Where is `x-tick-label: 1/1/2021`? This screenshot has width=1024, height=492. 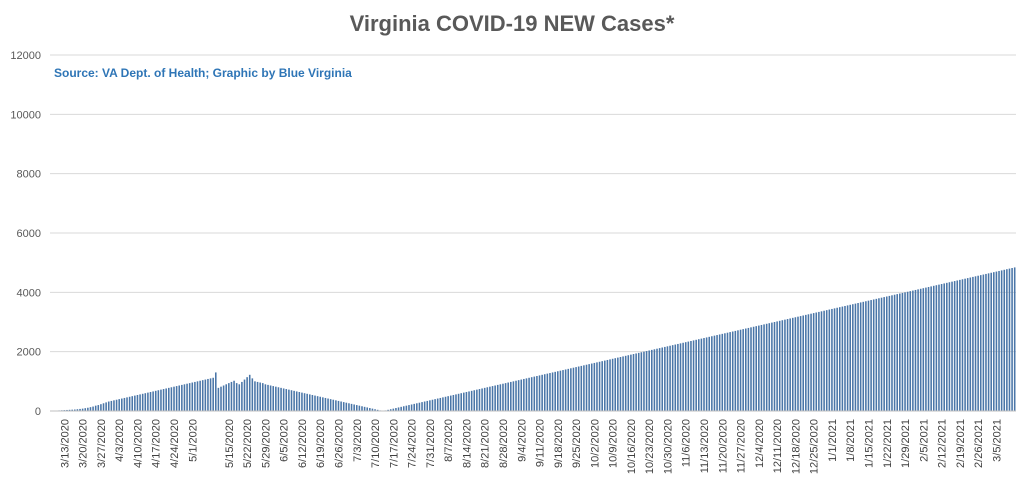 x-tick-label: 1/1/2021 is located at coordinates (833, 440).